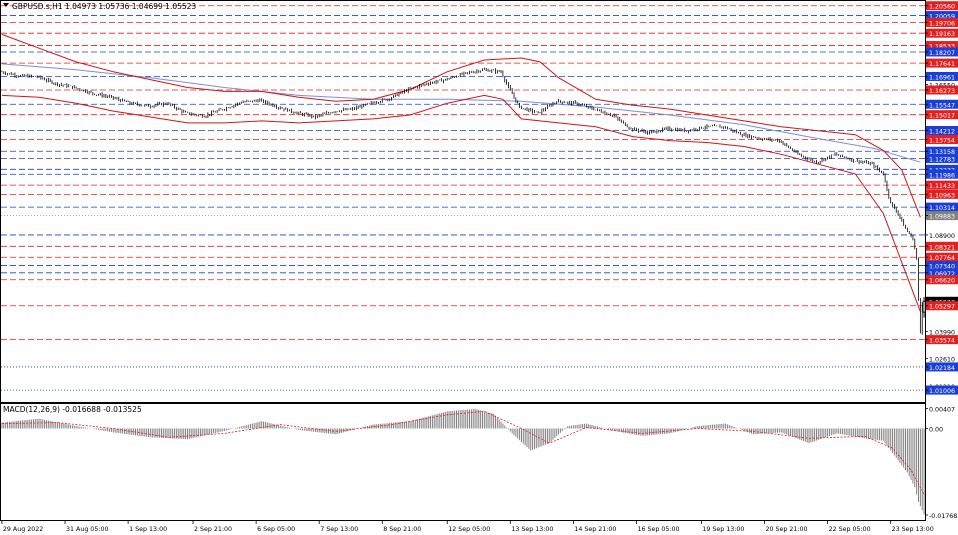 This screenshot has width=958, height=535. I want to click on price-label: 1.16961, so click(942, 77).